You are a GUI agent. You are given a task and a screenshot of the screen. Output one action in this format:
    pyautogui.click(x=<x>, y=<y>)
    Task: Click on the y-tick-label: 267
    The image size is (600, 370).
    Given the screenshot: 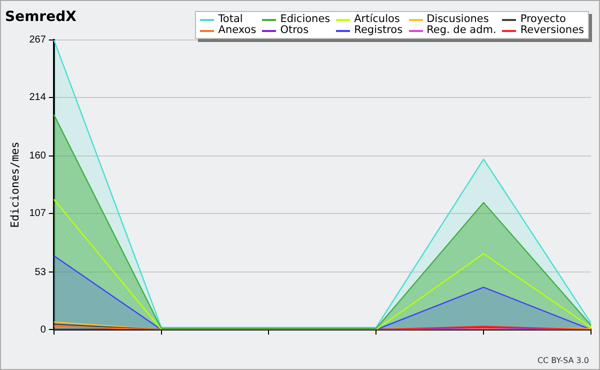 What is the action you would take?
    pyautogui.click(x=37, y=40)
    